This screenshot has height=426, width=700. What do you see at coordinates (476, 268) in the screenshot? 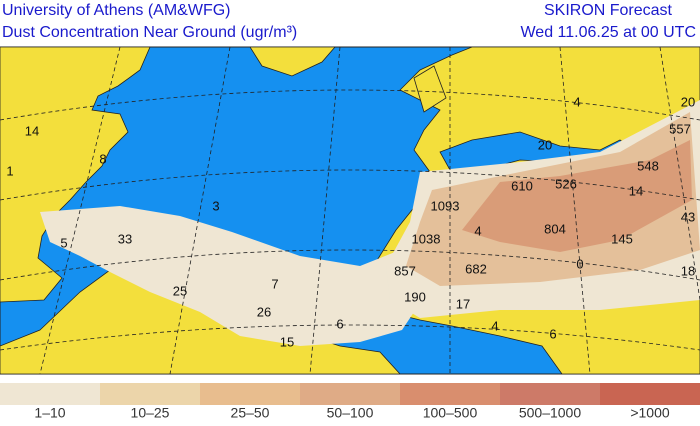
I see `map-label: 682` at bounding box center [476, 268].